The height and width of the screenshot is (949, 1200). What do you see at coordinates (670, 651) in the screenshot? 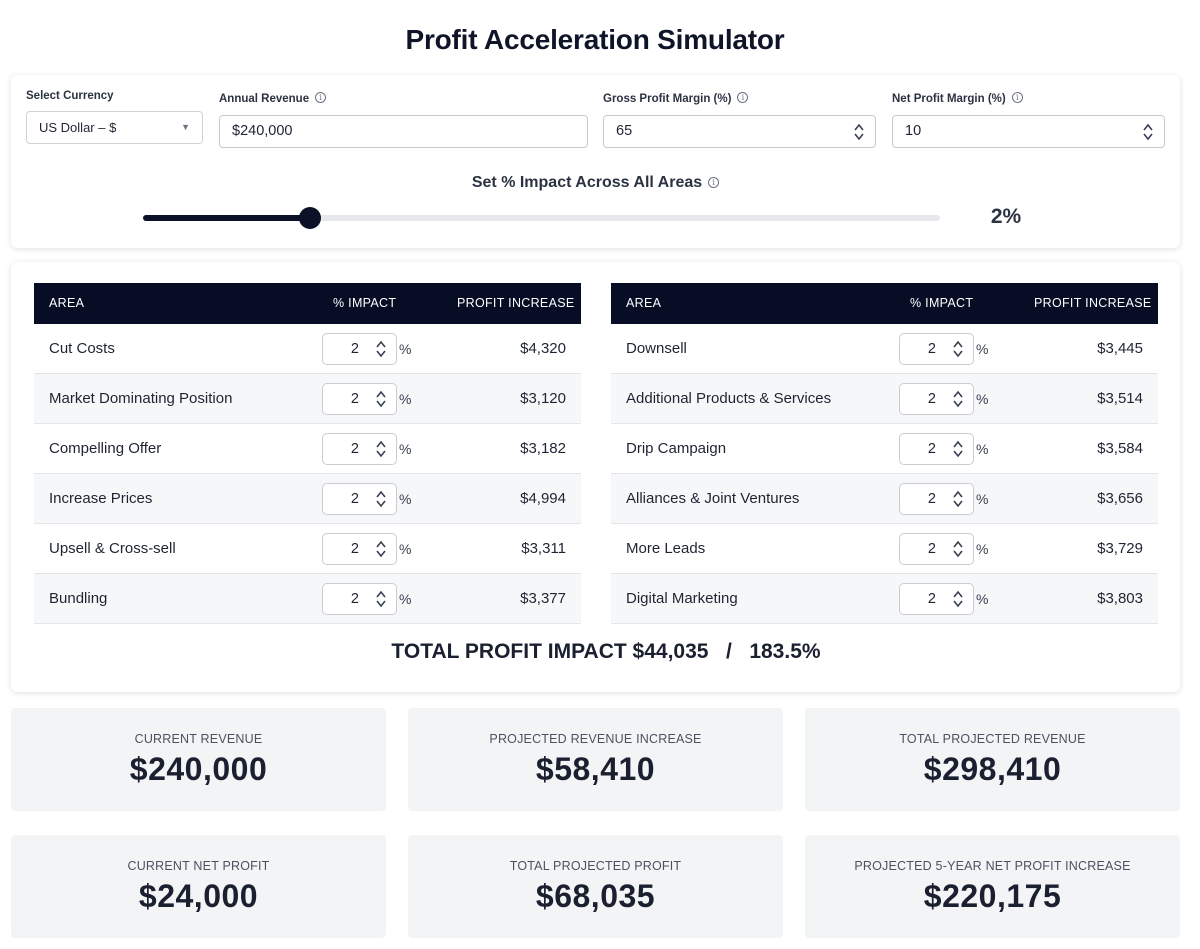
I see `total-amount: $44,035` at bounding box center [670, 651].